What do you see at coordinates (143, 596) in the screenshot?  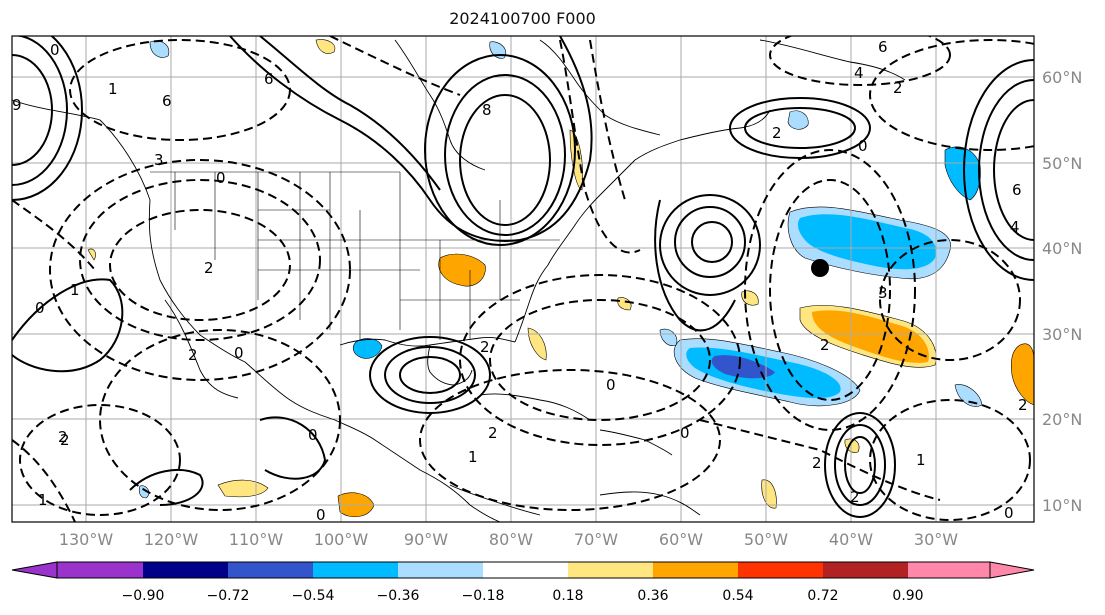 I see `colorbar-tick-label: −0.90` at bounding box center [143, 596].